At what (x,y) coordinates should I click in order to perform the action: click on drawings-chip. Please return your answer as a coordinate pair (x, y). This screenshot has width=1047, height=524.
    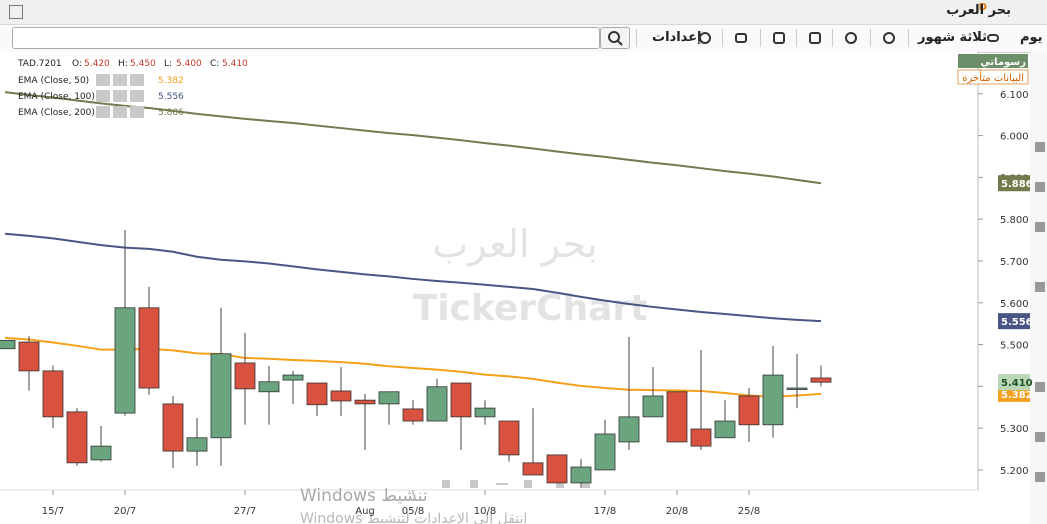
    Looking at the image, I should click on (993, 61).